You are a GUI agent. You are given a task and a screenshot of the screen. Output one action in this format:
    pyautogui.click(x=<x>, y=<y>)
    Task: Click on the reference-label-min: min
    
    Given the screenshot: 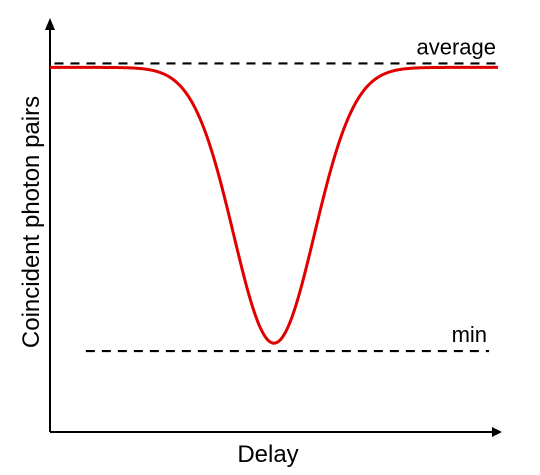 What is the action you would take?
    pyautogui.click(x=469, y=334)
    